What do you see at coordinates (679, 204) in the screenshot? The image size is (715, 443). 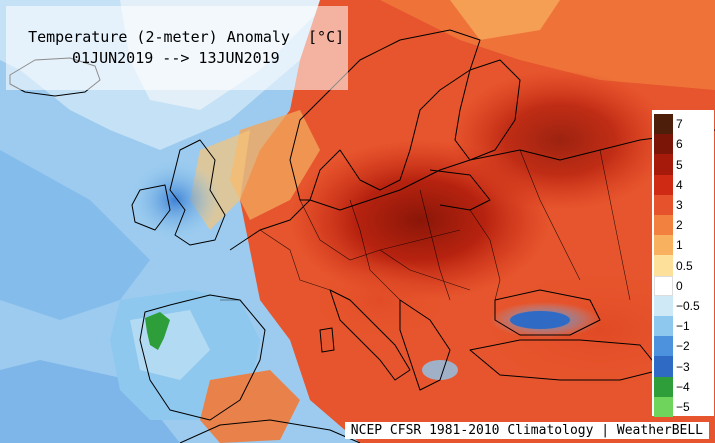 I see `legend-tick-label: 3` at bounding box center [679, 204].